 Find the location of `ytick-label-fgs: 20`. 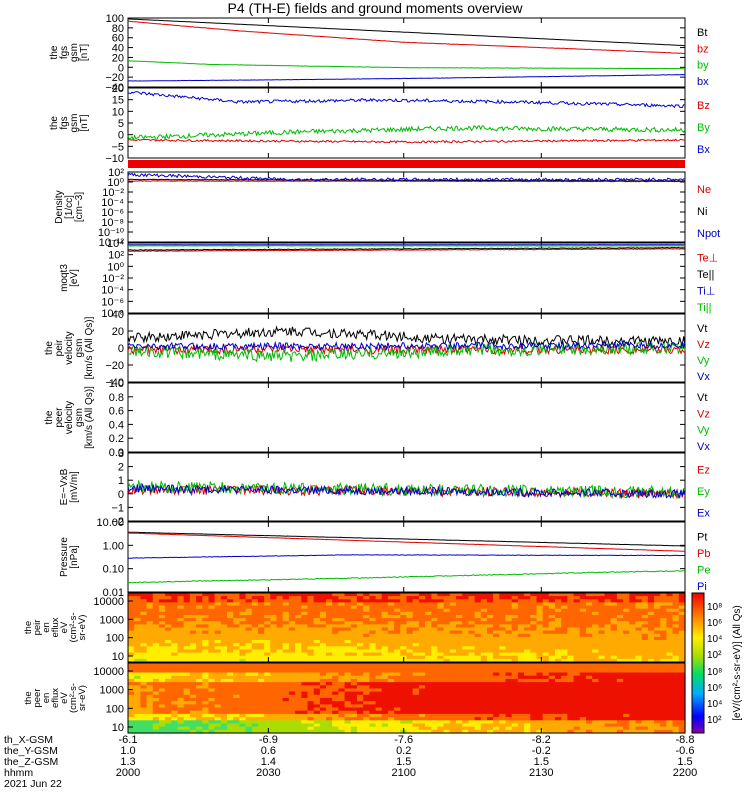

ytick-label-fgs: 20 is located at coordinates (118, 58).